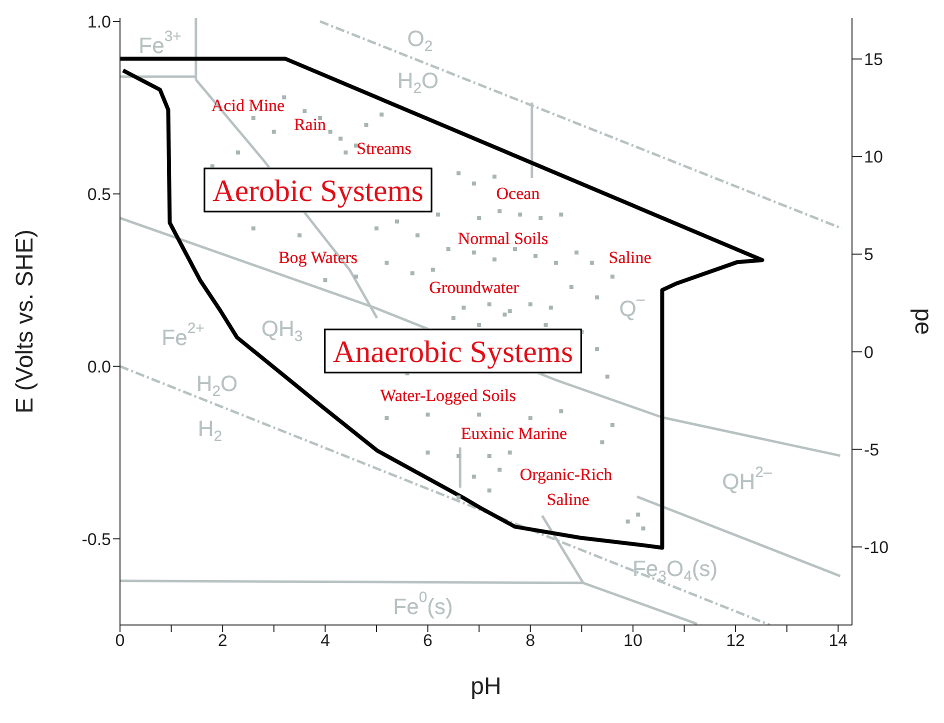 This screenshot has height=723, width=944. What do you see at coordinates (736, 640) in the screenshot?
I see `x-tick-label: 12` at bounding box center [736, 640].